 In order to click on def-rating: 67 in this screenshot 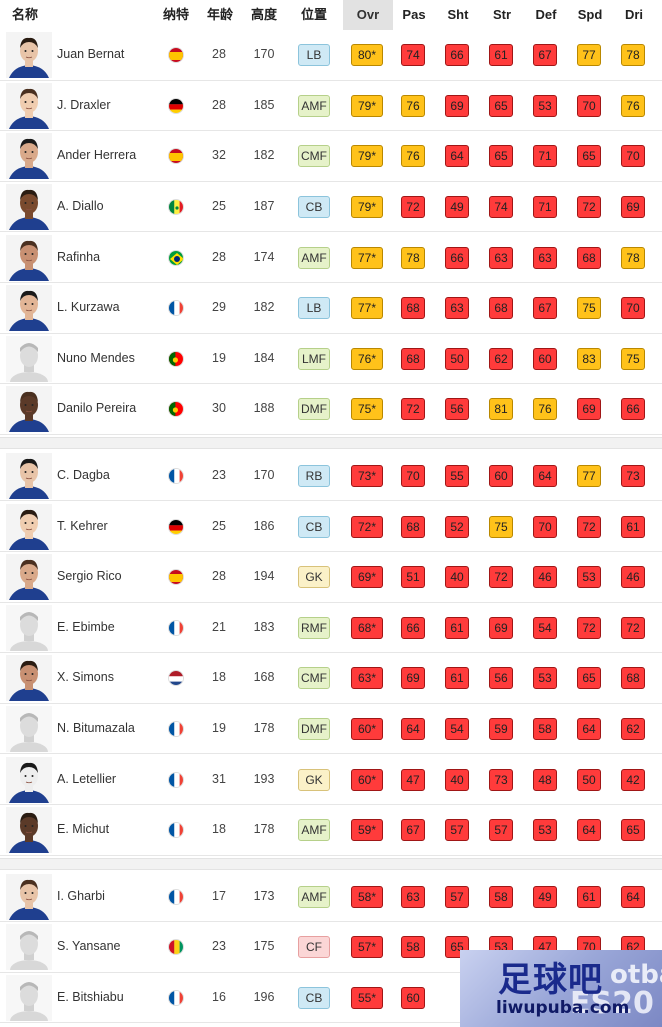, I will do `click(545, 308)`.